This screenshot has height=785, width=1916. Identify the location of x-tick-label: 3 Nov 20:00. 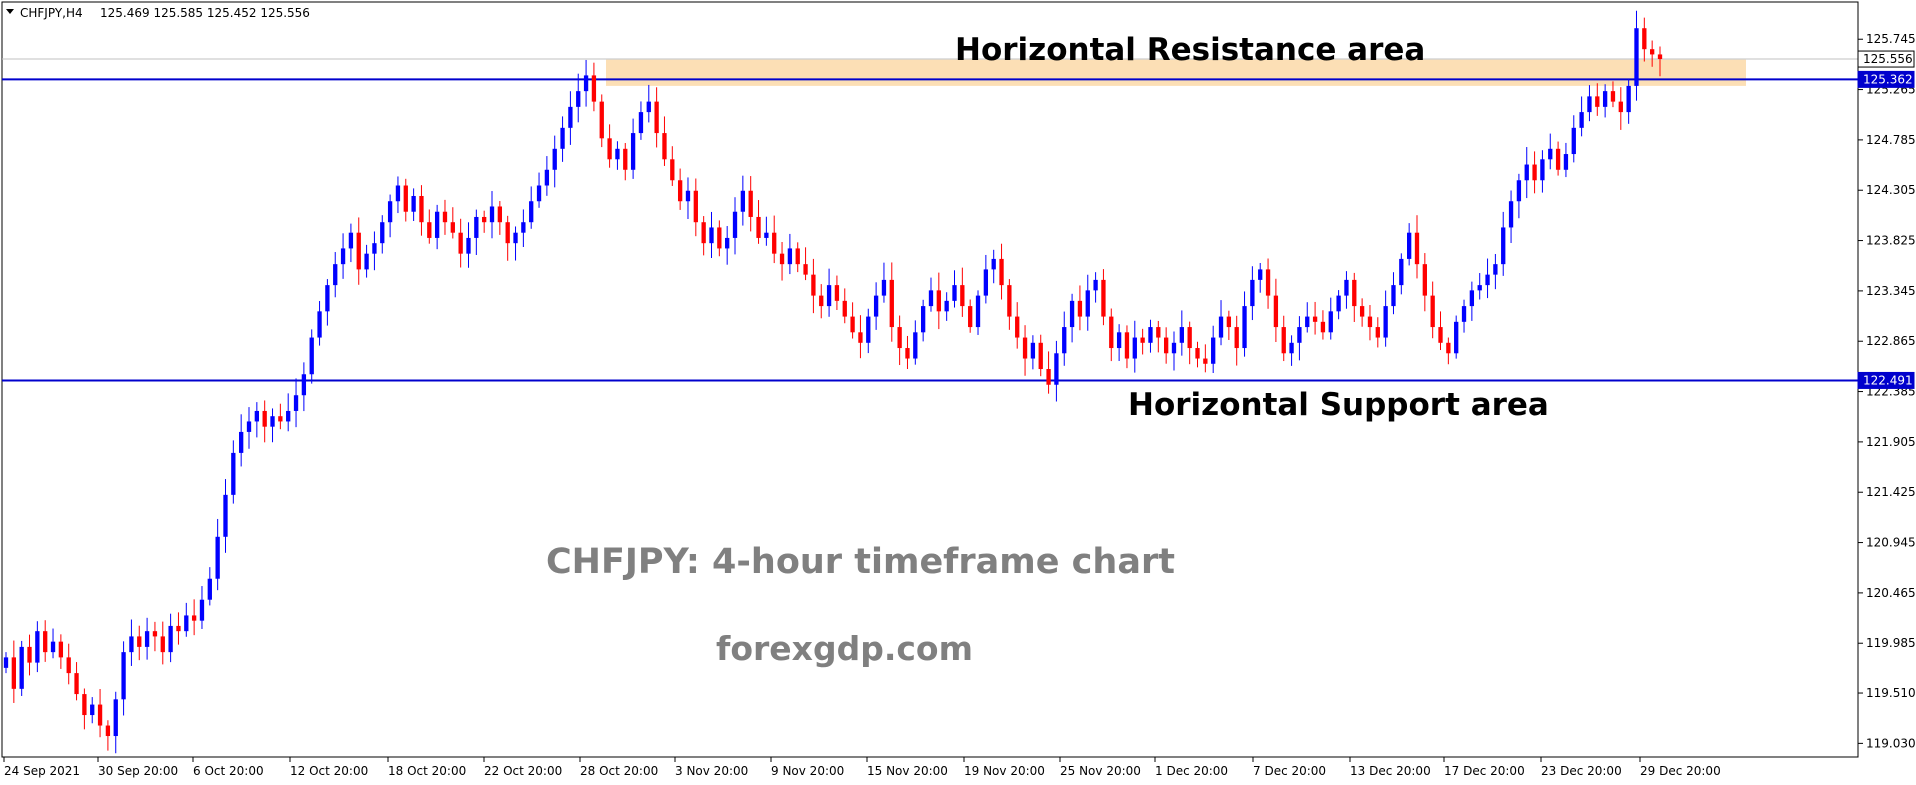
(711, 771).